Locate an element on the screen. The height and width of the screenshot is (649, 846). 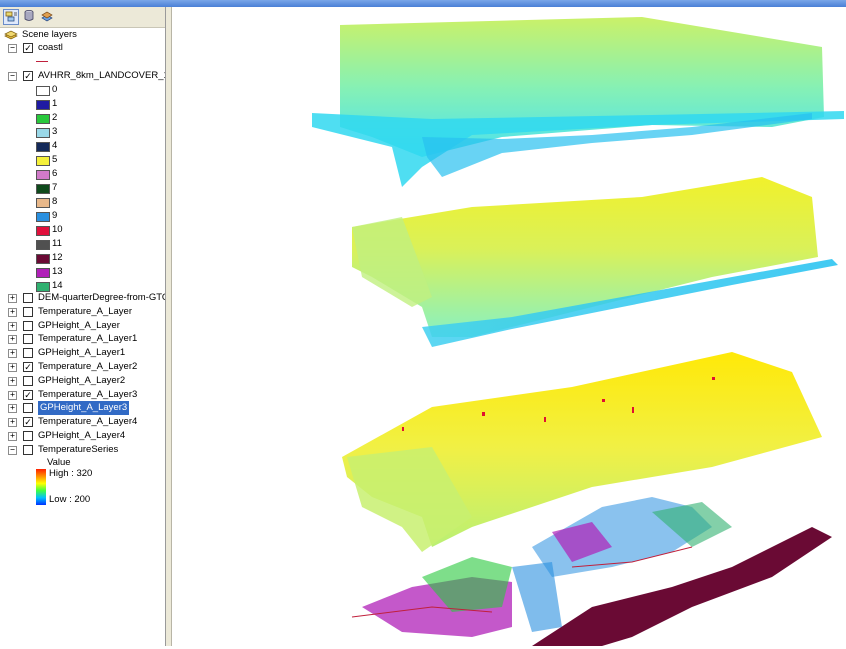
ramp-title-label: Value is located at coordinates (59, 462).